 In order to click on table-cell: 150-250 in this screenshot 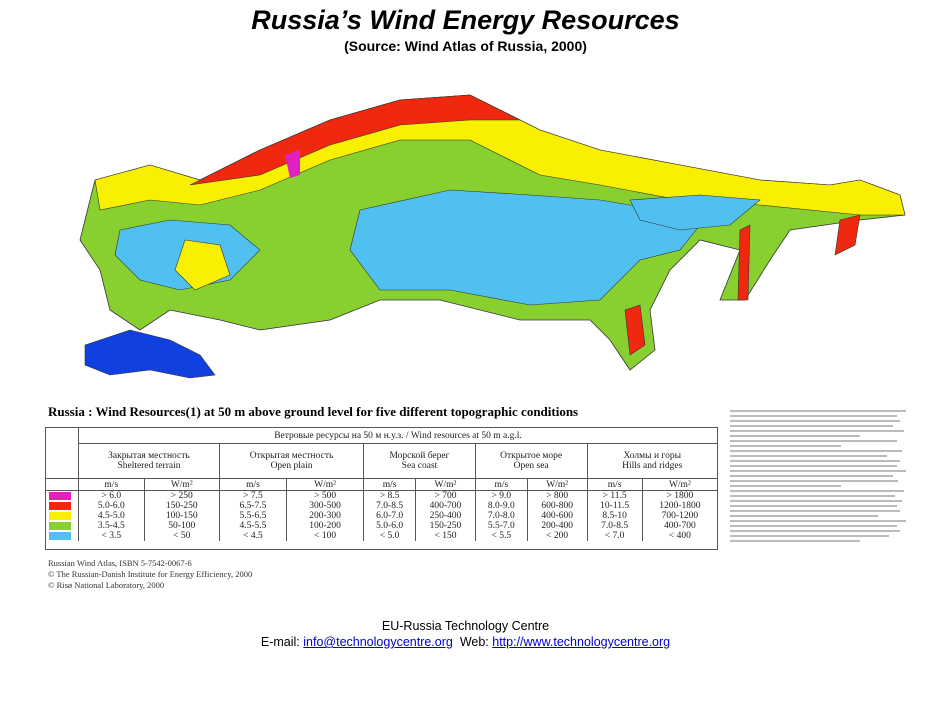, I will do `click(445, 526)`.